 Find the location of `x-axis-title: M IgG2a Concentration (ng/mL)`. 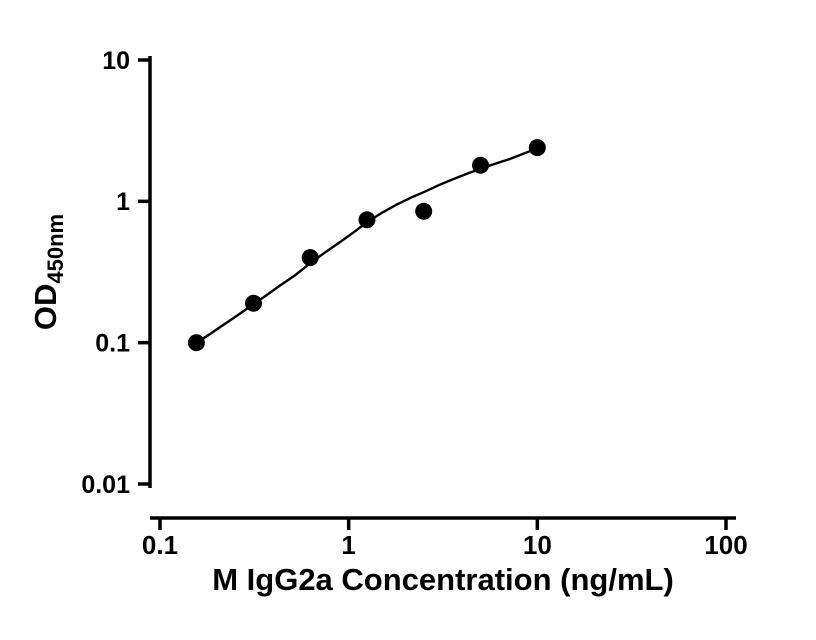

x-axis-title: M IgG2a Concentration (ng/mL) is located at coordinates (443, 579).